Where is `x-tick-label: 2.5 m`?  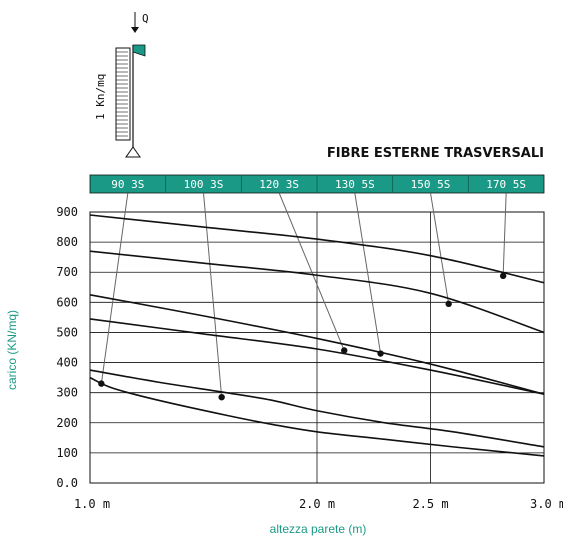
x-tick-label: 2.5 m is located at coordinates (430, 504).